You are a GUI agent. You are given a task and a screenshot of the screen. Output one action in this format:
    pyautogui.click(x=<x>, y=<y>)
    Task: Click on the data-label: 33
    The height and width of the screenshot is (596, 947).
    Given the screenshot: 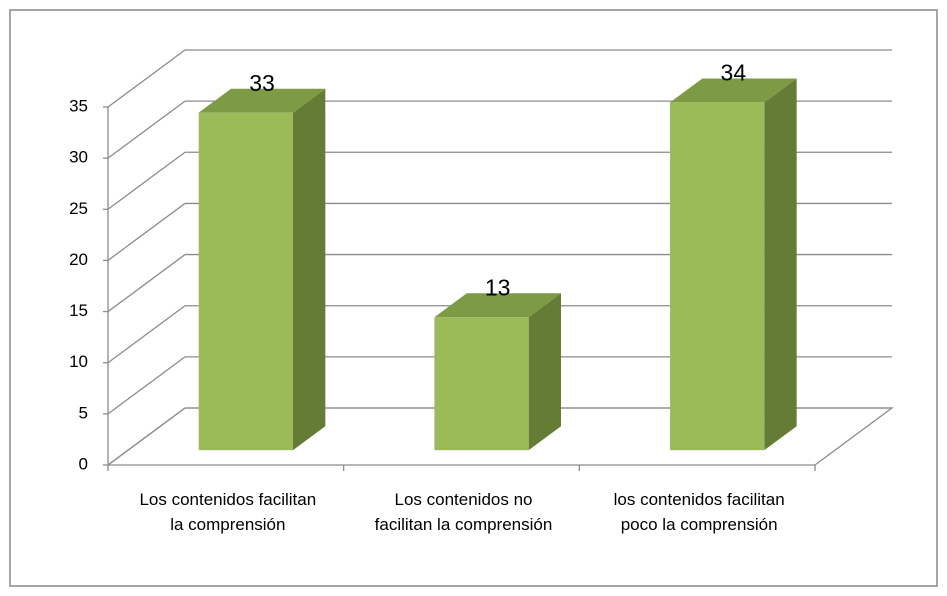 What is the action you would take?
    pyautogui.click(x=262, y=83)
    